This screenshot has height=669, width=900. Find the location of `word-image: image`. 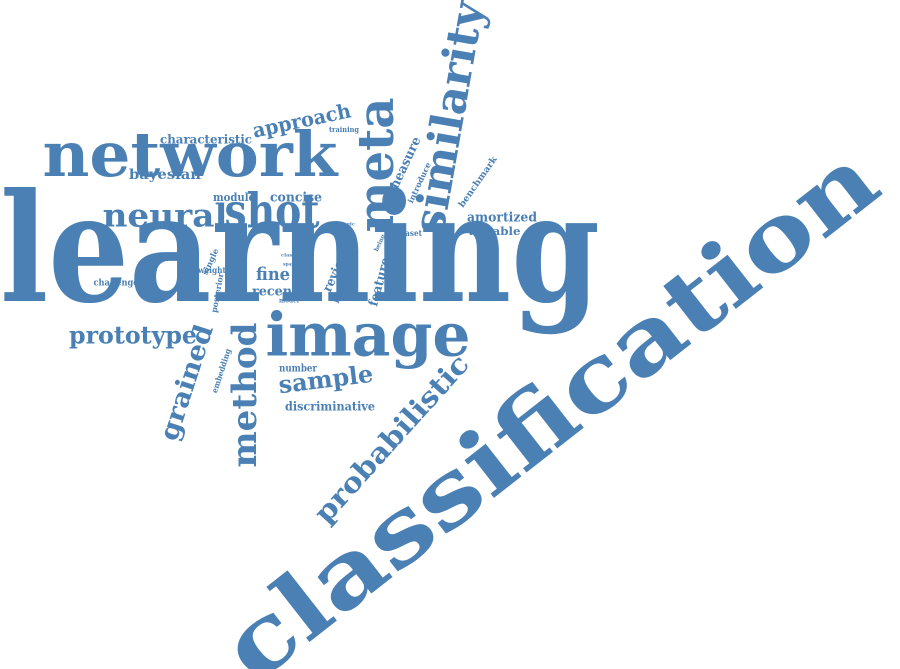

word-image: image is located at coordinates (368, 336).